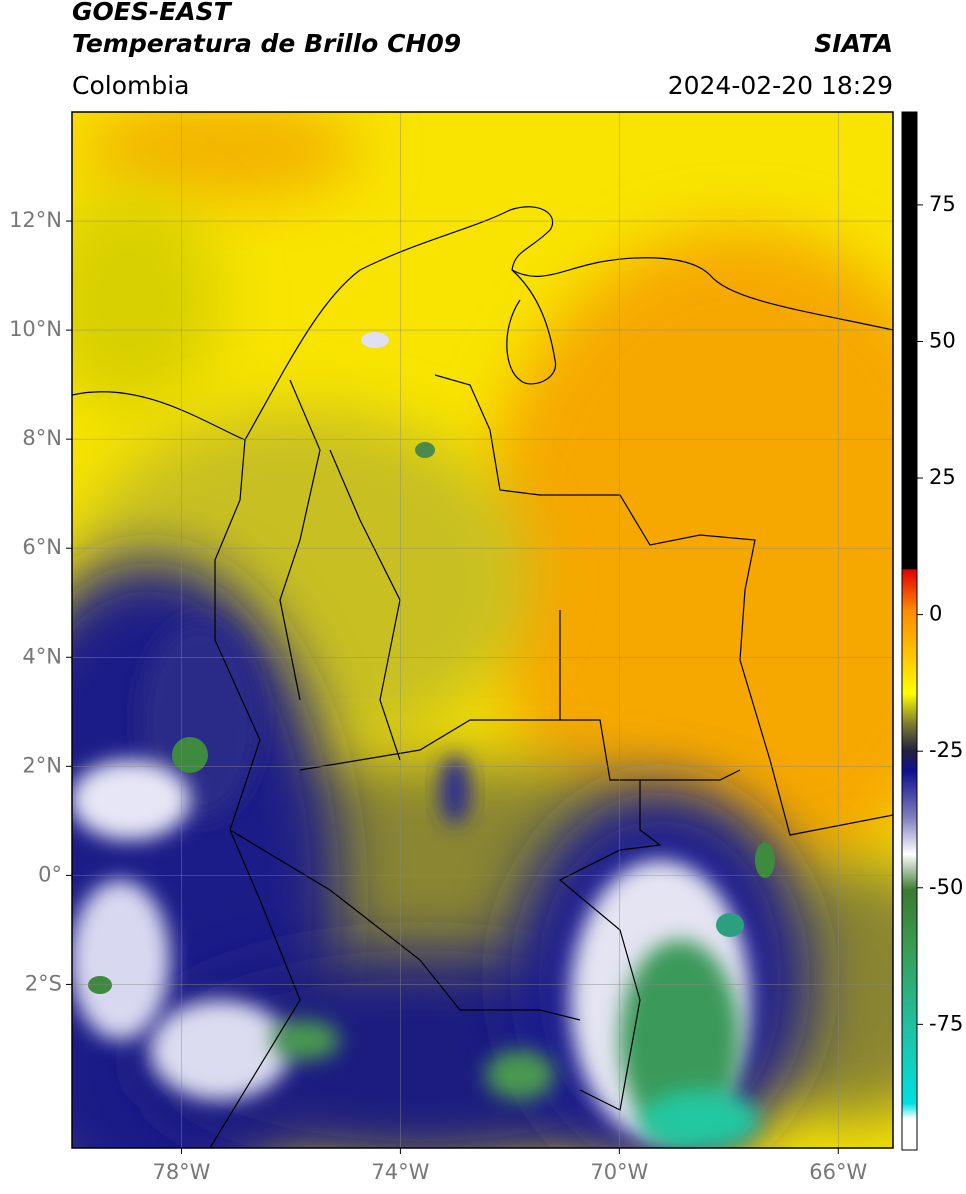 This screenshot has height=1194, width=966. Describe the element at coordinates (942, 204) in the screenshot. I see `colorbar-tick-label: 75` at that location.